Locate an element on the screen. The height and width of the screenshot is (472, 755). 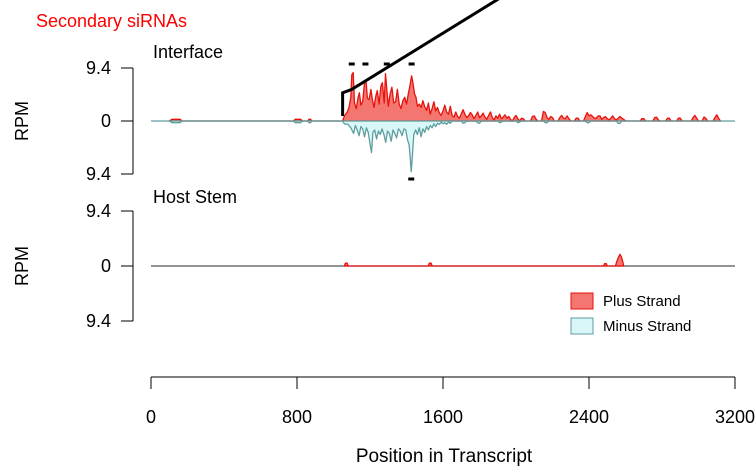
zoom-connector-line is located at coordinates (420, 58).